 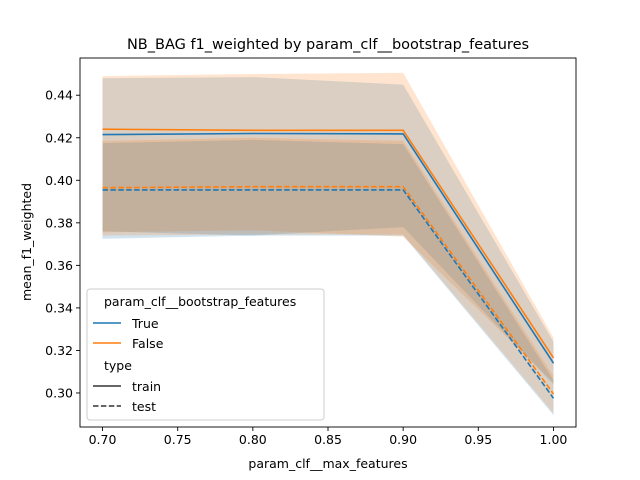 I want to click on legend-box, so click(x=205, y=354).